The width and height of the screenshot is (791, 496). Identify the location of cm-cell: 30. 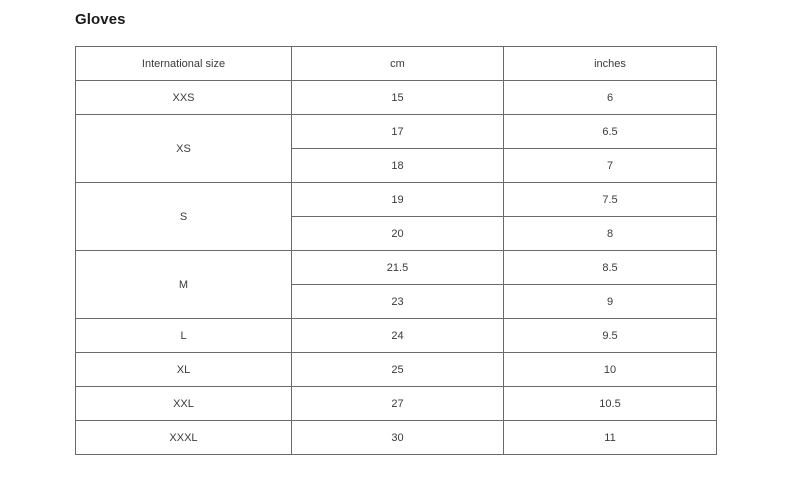
(397, 437).